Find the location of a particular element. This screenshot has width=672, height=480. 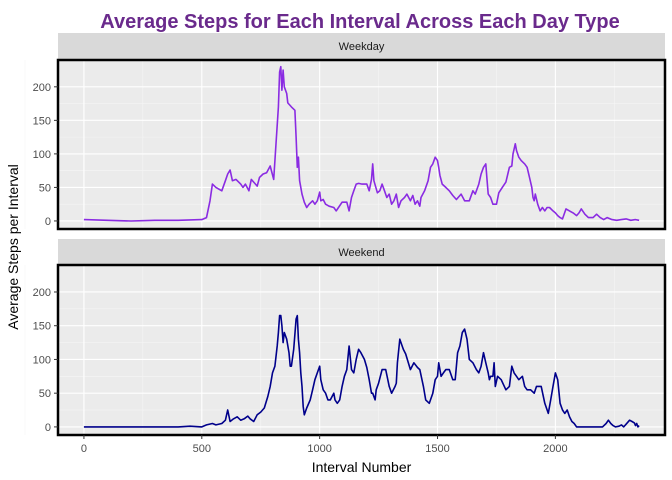

strip-weekend is located at coordinates (361, 251).